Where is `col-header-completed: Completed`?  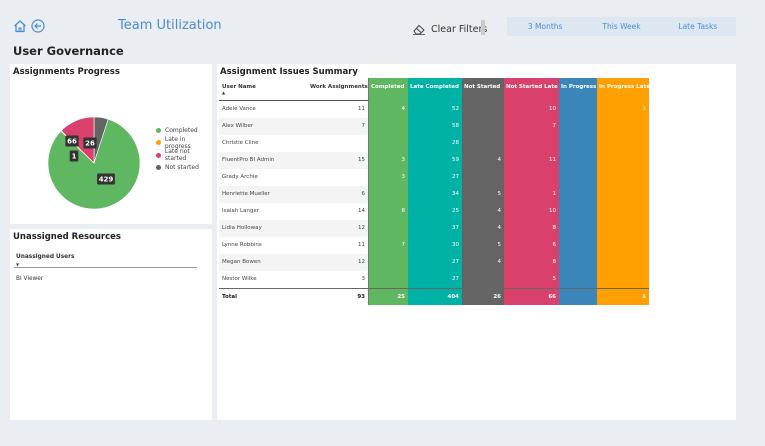 col-header-completed: Completed is located at coordinates (388, 89).